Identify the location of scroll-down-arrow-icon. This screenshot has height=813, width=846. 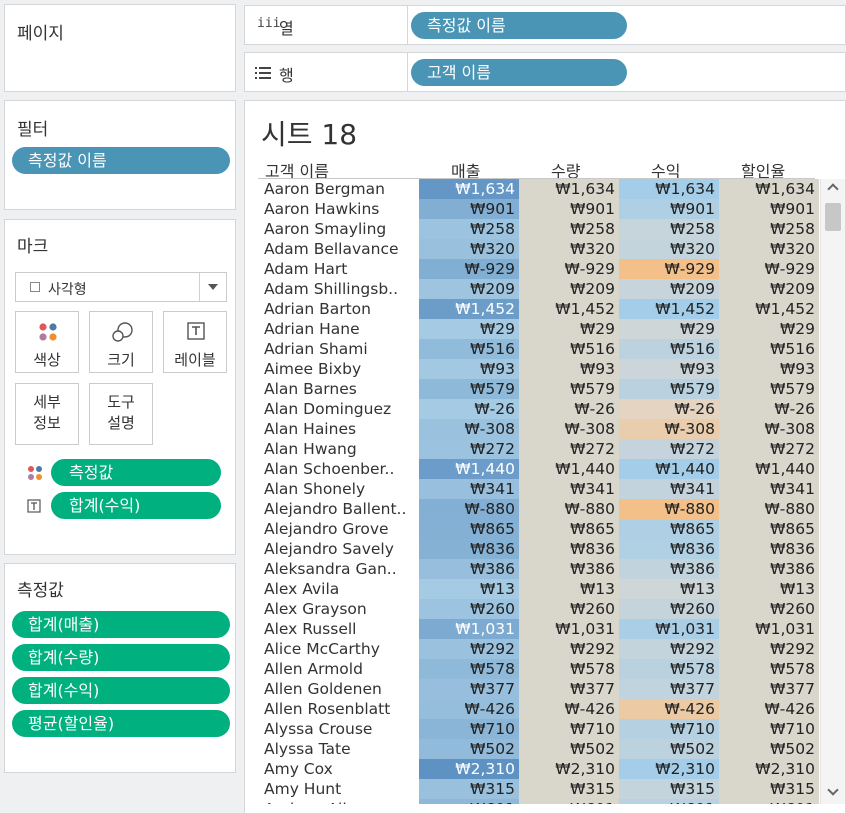
(833, 790).